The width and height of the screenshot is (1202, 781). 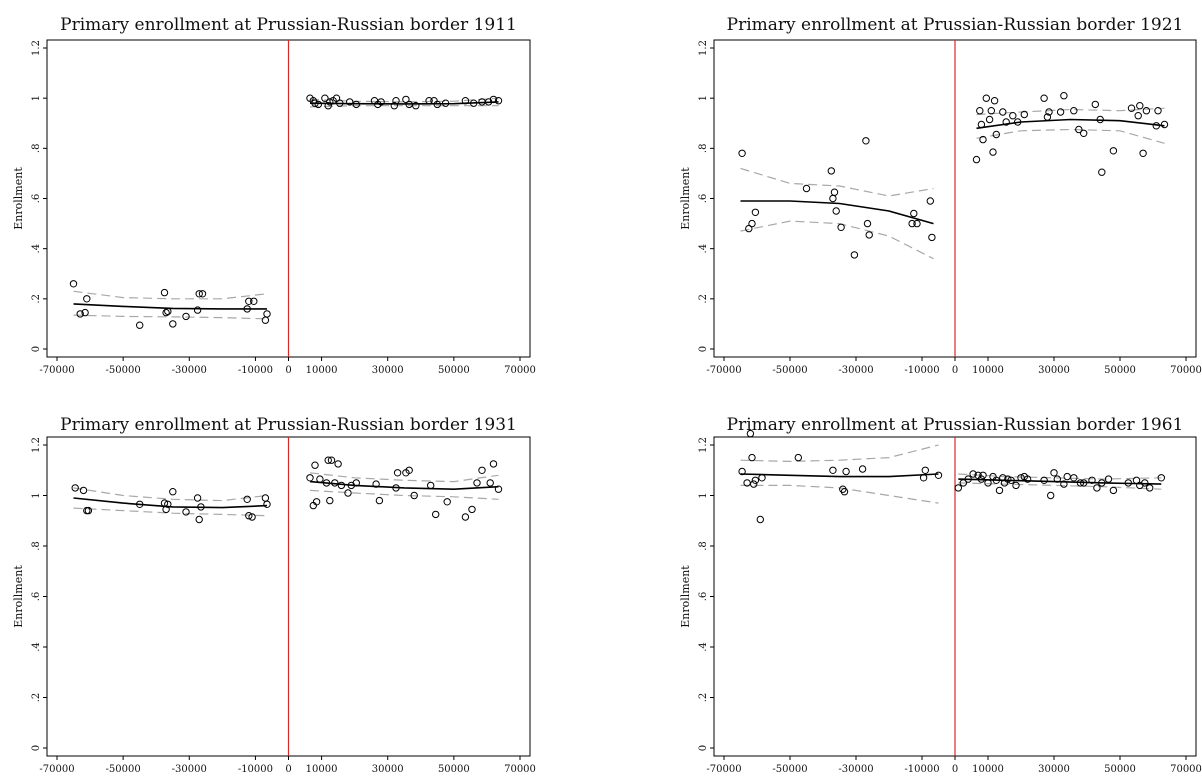 What do you see at coordinates (18, 198) in the screenshot?
I see `y-axis-label: Enrollment` at bounding box center [18, 198].